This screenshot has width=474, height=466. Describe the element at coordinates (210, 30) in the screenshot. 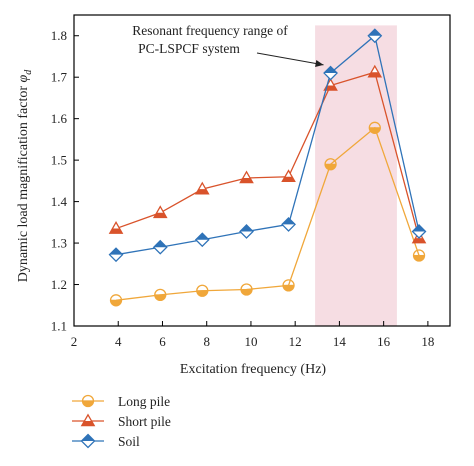

I see `annotation-line-1: Resonant frequency range of` at that location.